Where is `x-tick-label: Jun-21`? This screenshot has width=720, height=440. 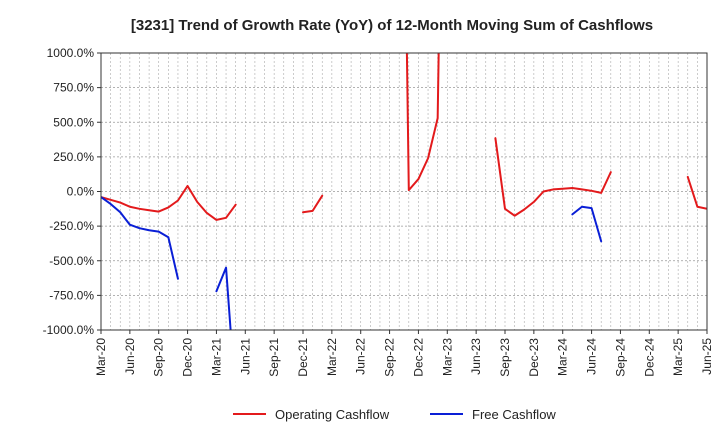
x-tick-label: Jun-21 is located at coordinates (245, 356).